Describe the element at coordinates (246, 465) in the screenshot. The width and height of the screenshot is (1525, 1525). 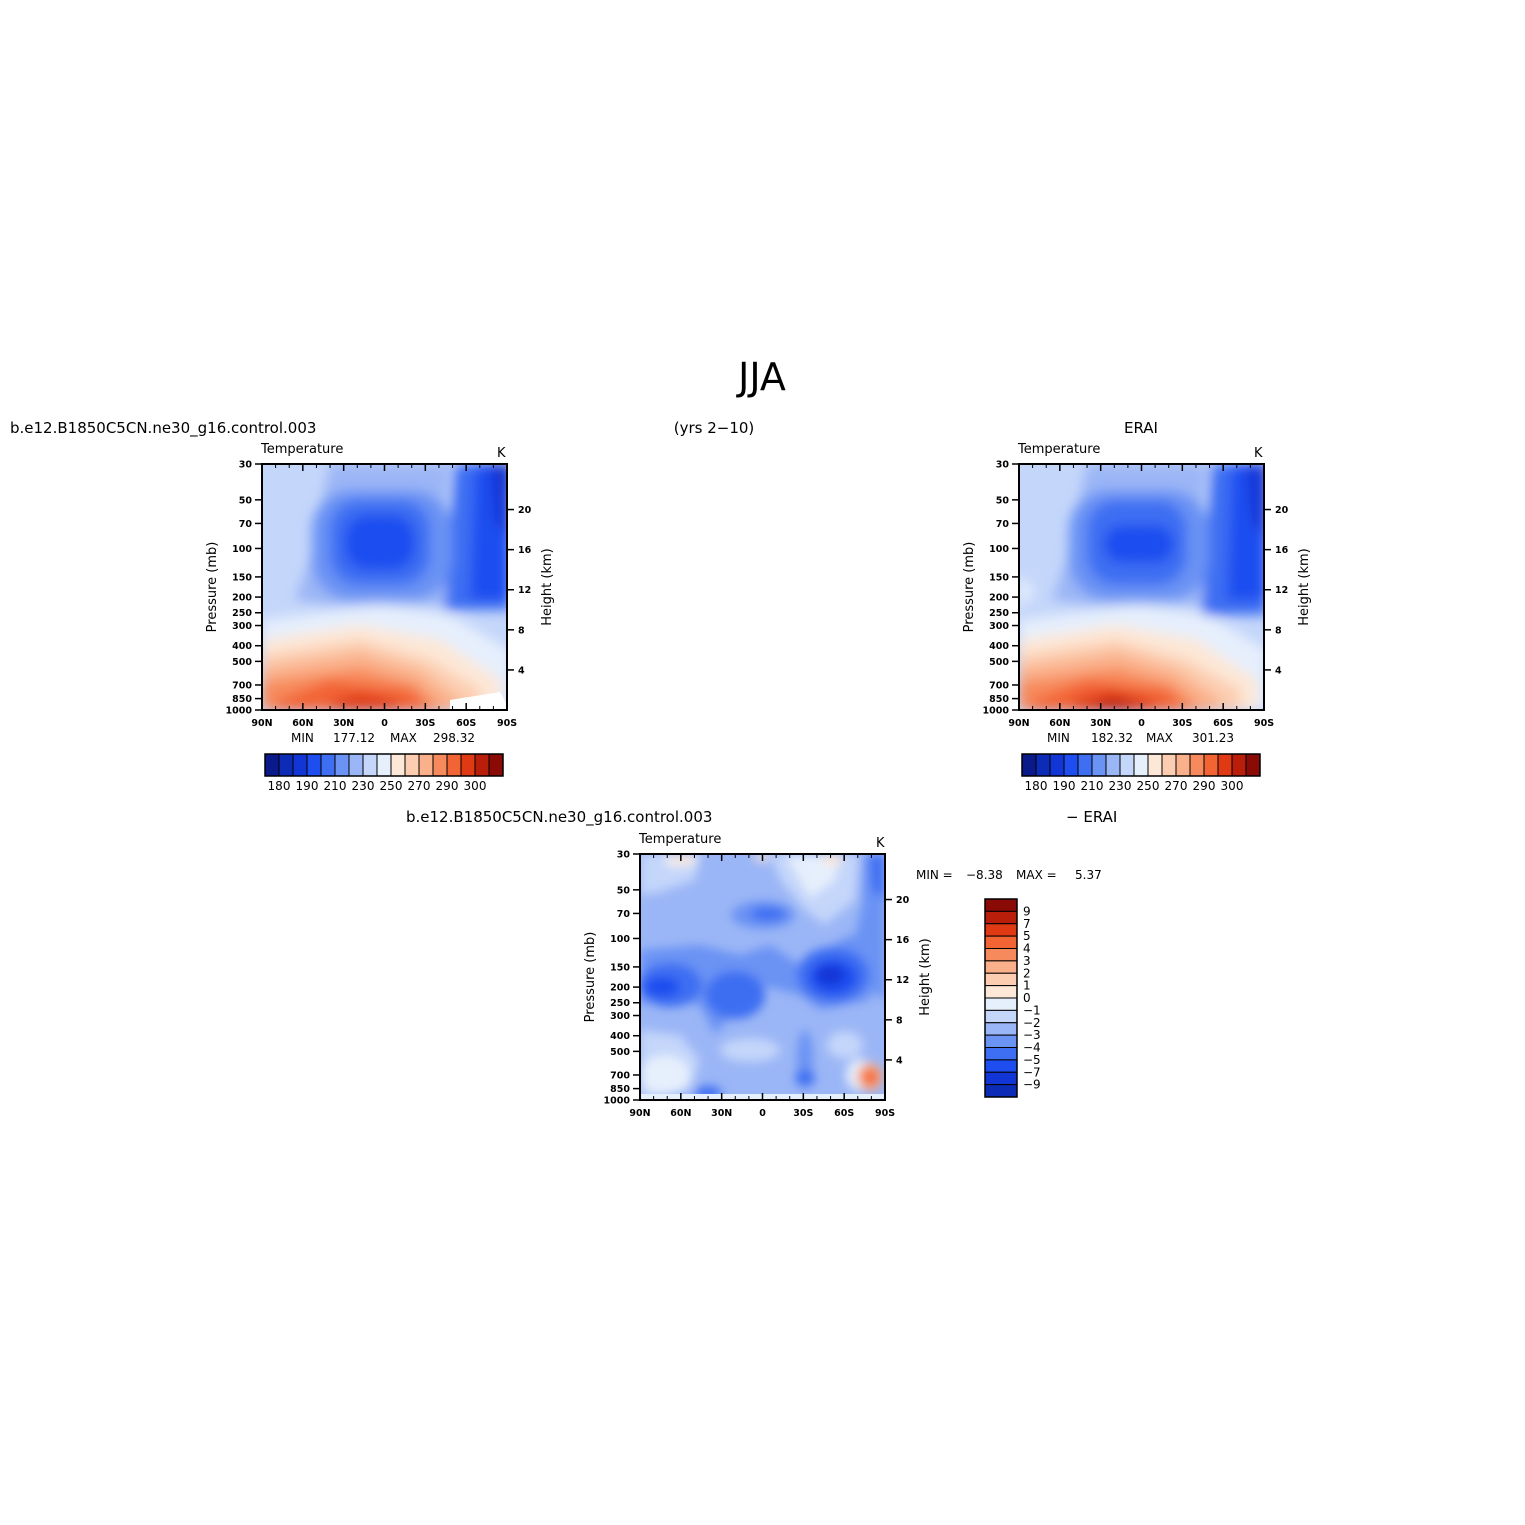
I see `model-y-tick-label: 30` at that location.